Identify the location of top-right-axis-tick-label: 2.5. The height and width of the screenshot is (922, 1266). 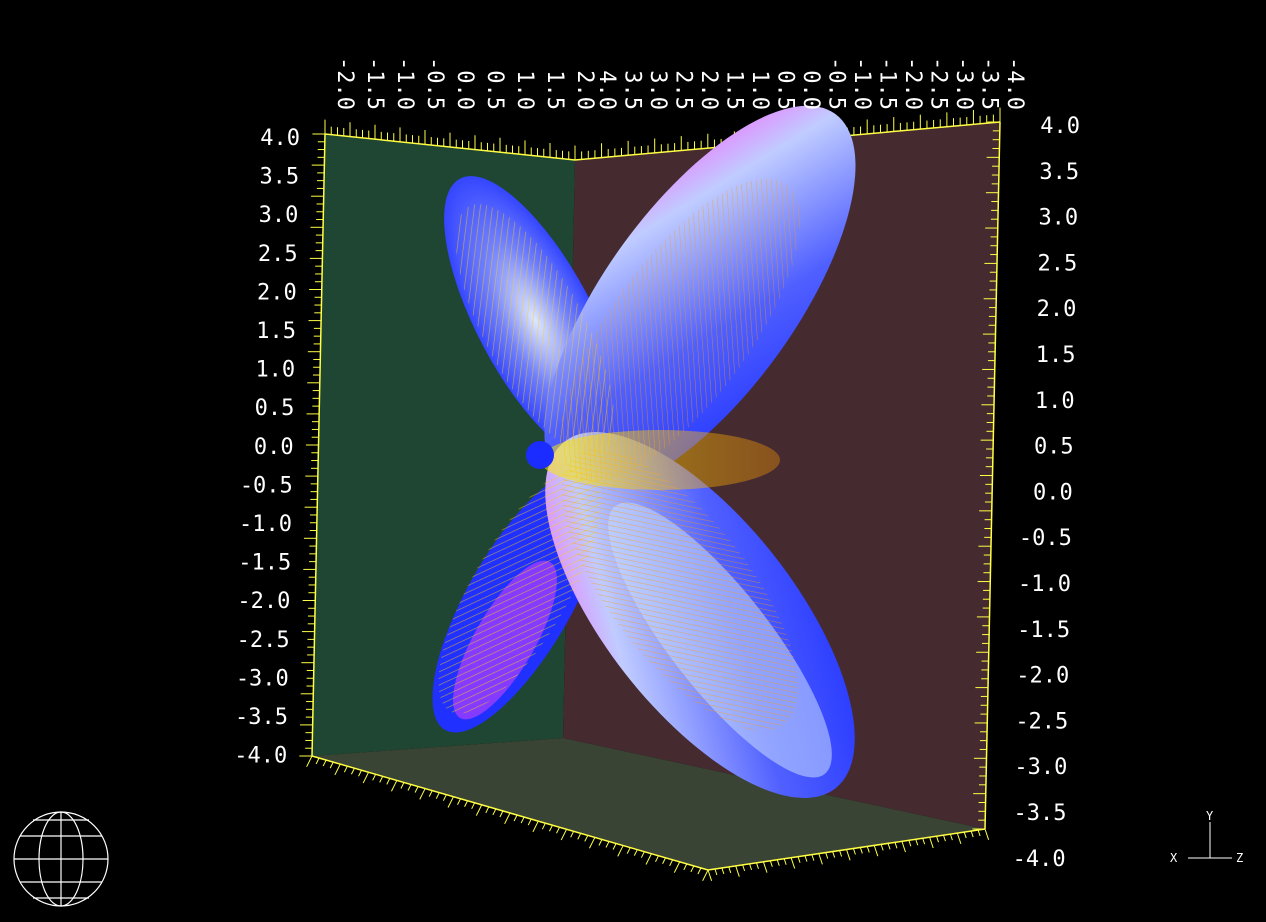
(683, 90).